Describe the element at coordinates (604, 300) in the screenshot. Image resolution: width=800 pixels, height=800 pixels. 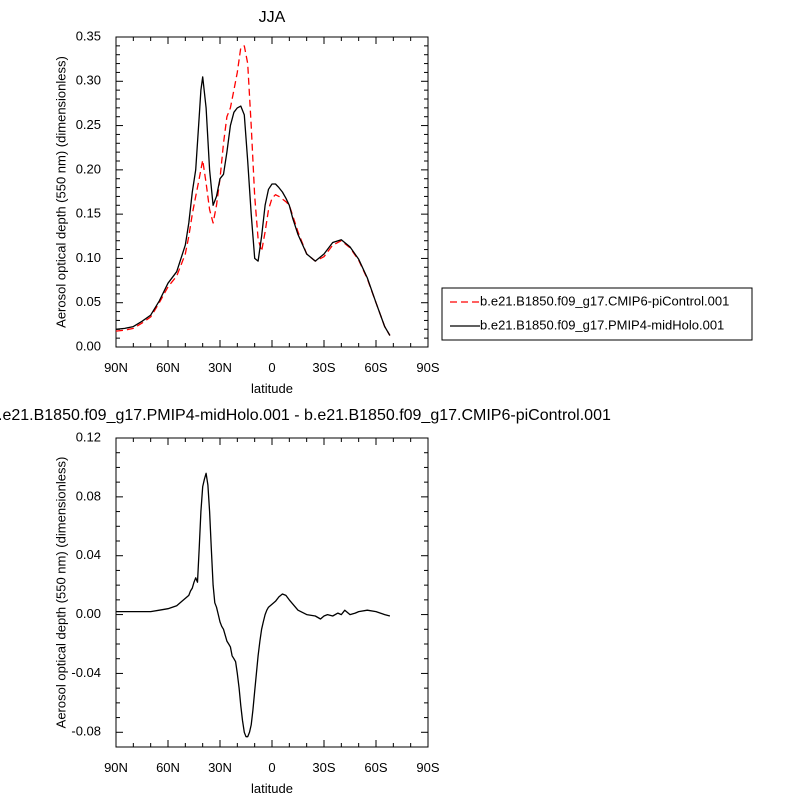
I see `legend-label: b.e21.B1850.f09_g17.CMIP6-piControl.001` at that location.